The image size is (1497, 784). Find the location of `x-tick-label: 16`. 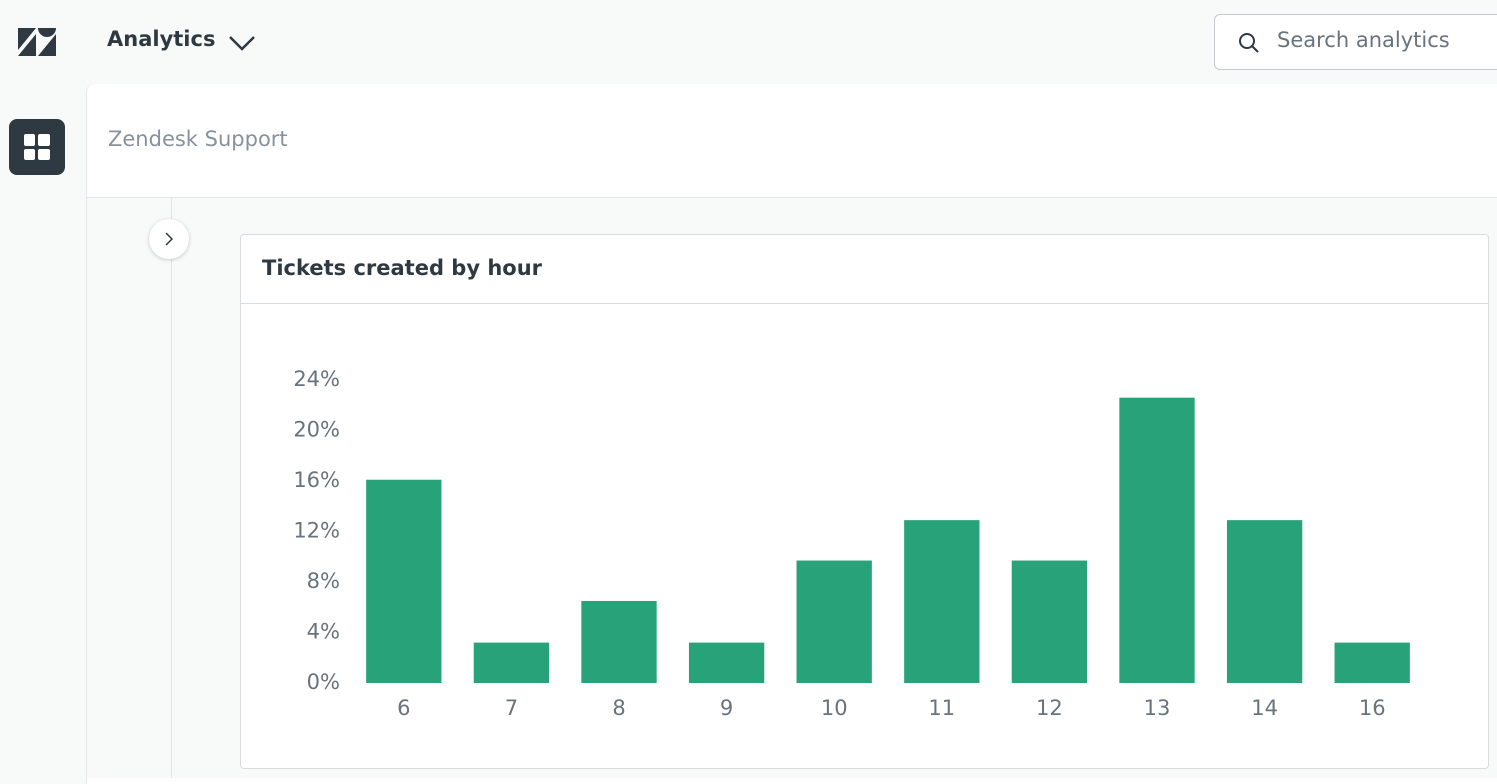

x-tick-label: 16 is located at coordinates (1372, 708).